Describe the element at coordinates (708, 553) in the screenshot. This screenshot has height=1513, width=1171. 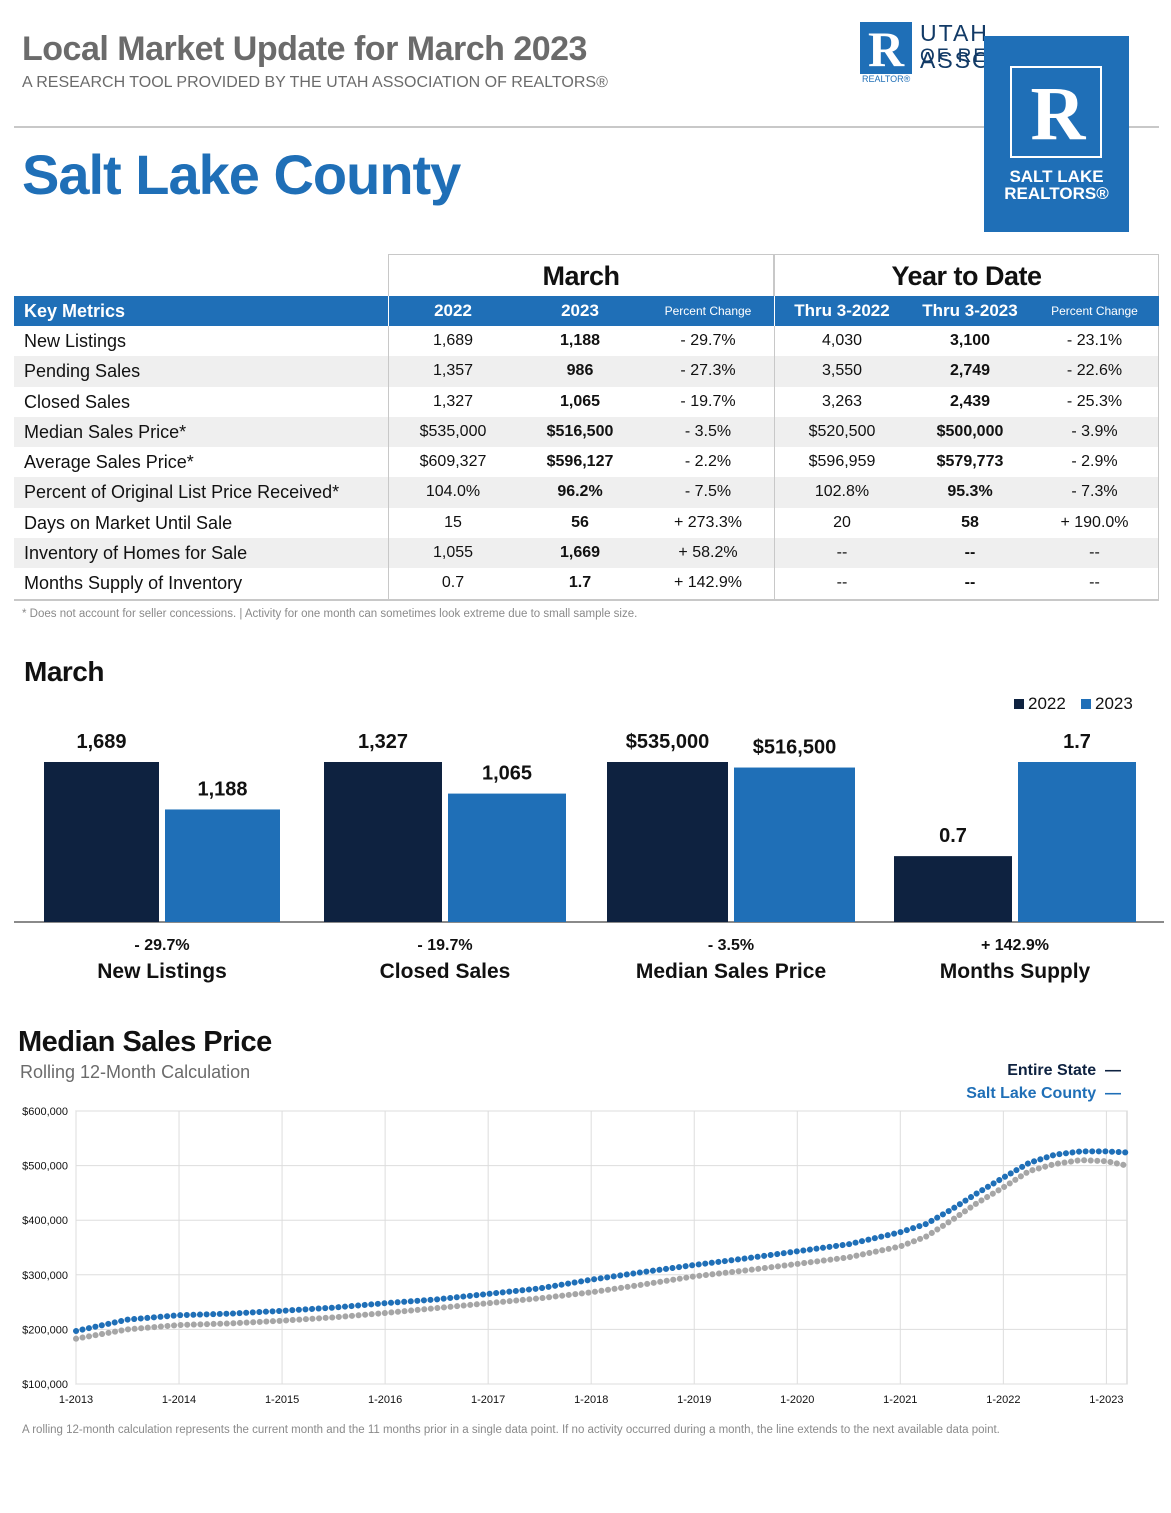
I see `metric-cell-mpct: + 58.2%` at that location.